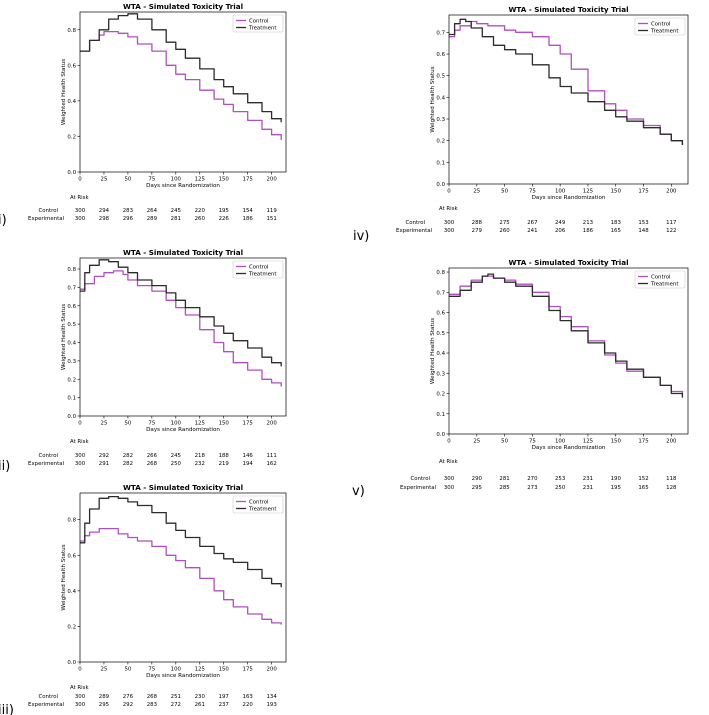 Image resolution: width=709 pixels, height=715 pixels. Describe the element at coordinates (3, 220) in the screenshot. I see `panel-label: i)` at that location.